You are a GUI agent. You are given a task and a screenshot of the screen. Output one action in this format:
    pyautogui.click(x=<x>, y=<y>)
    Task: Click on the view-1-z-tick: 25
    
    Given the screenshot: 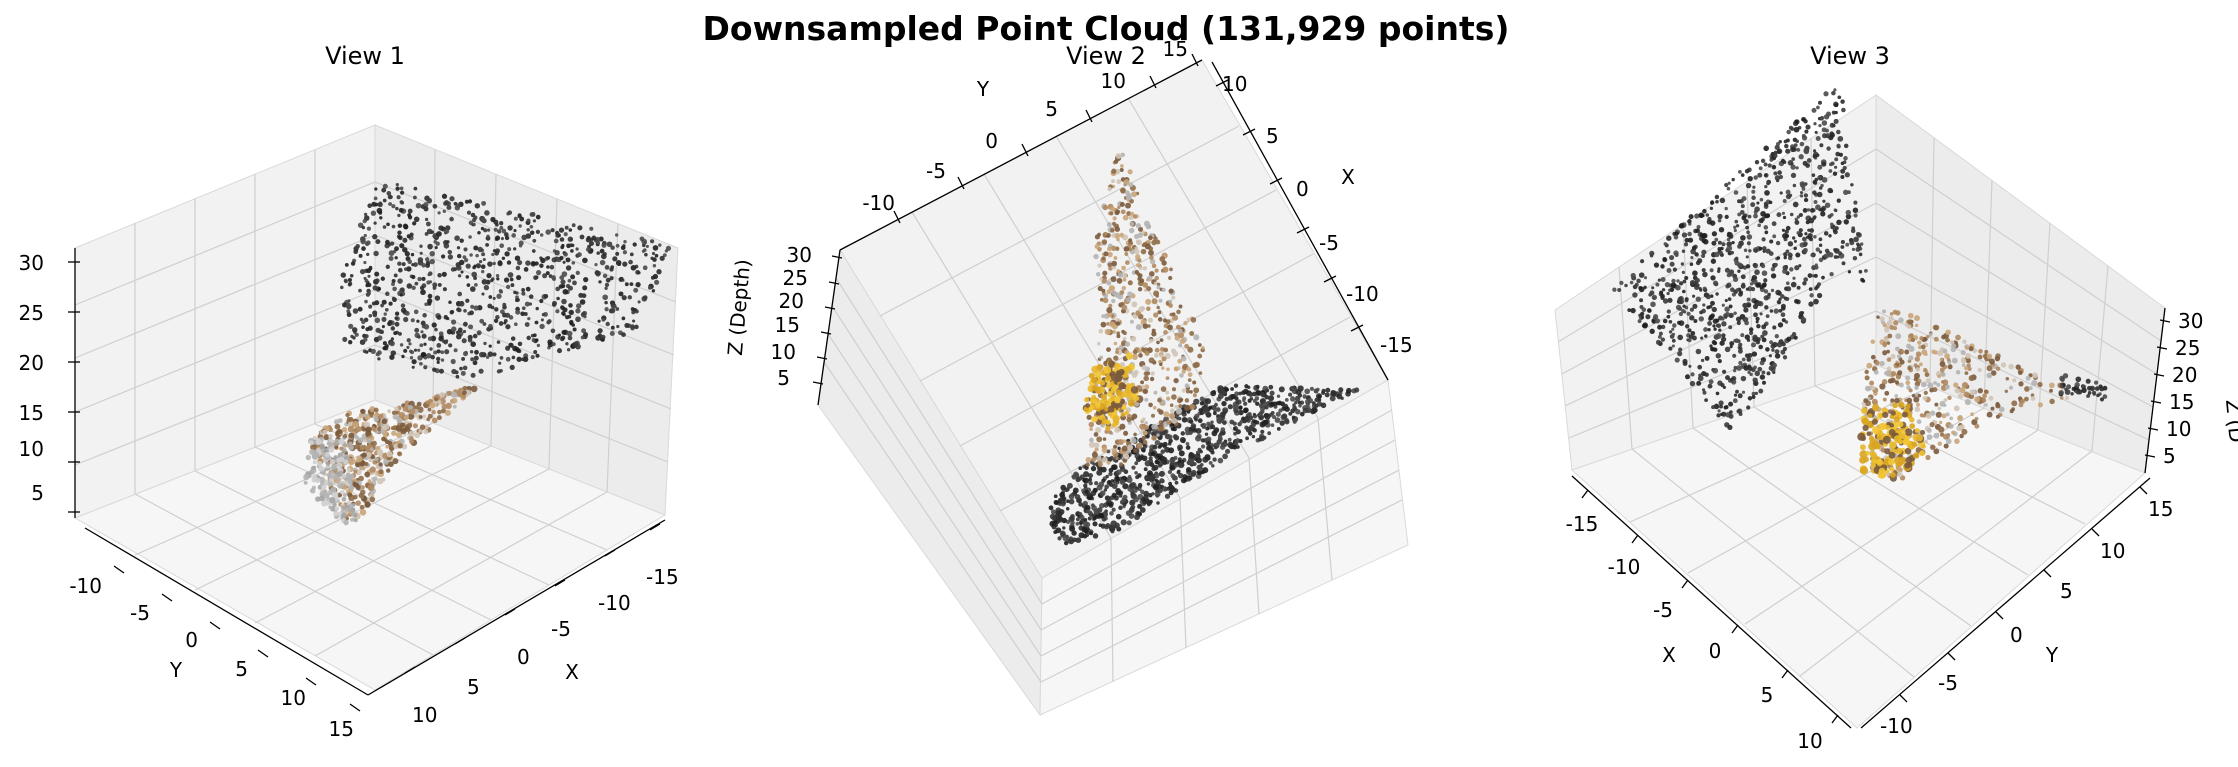 What is the action you would take?
    pyautogui.click(x=31, y=313)
    